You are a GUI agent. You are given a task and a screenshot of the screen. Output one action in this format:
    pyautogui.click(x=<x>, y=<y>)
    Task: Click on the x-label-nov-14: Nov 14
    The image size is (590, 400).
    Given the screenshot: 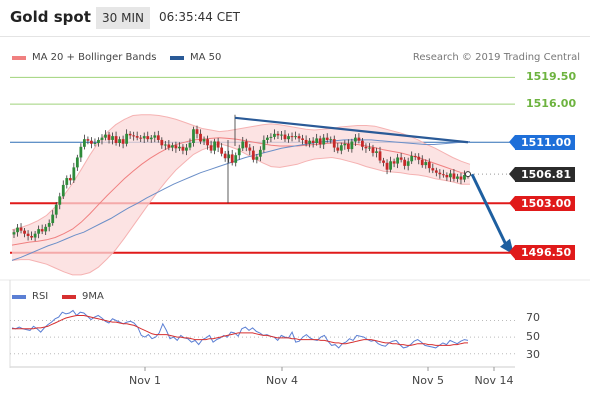 What is the action you would take?
    pyautogui.click(x=494, y=380)
    